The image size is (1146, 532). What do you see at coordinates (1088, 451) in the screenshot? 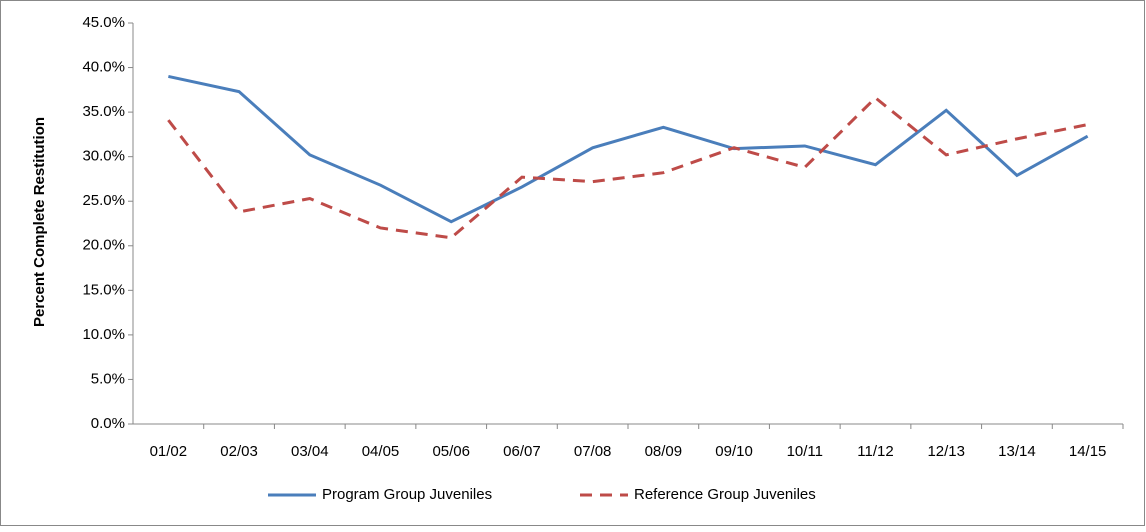
I see `x-tick-label: 14/15` at bounding box center [1088, 451].